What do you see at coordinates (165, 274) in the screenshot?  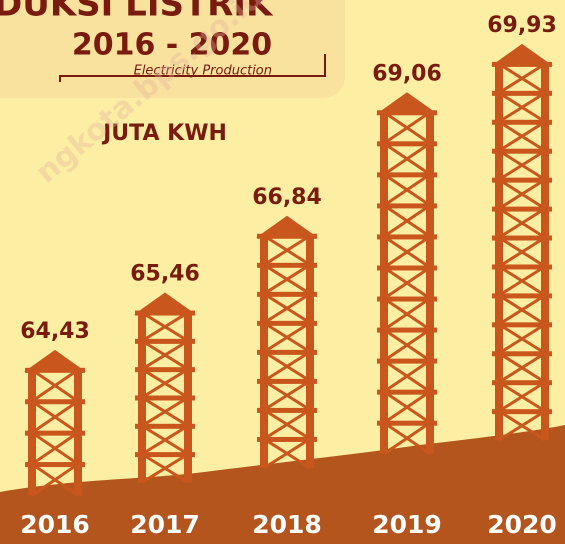 I see `value-label: 65,46` at bounding box center [165, 274].